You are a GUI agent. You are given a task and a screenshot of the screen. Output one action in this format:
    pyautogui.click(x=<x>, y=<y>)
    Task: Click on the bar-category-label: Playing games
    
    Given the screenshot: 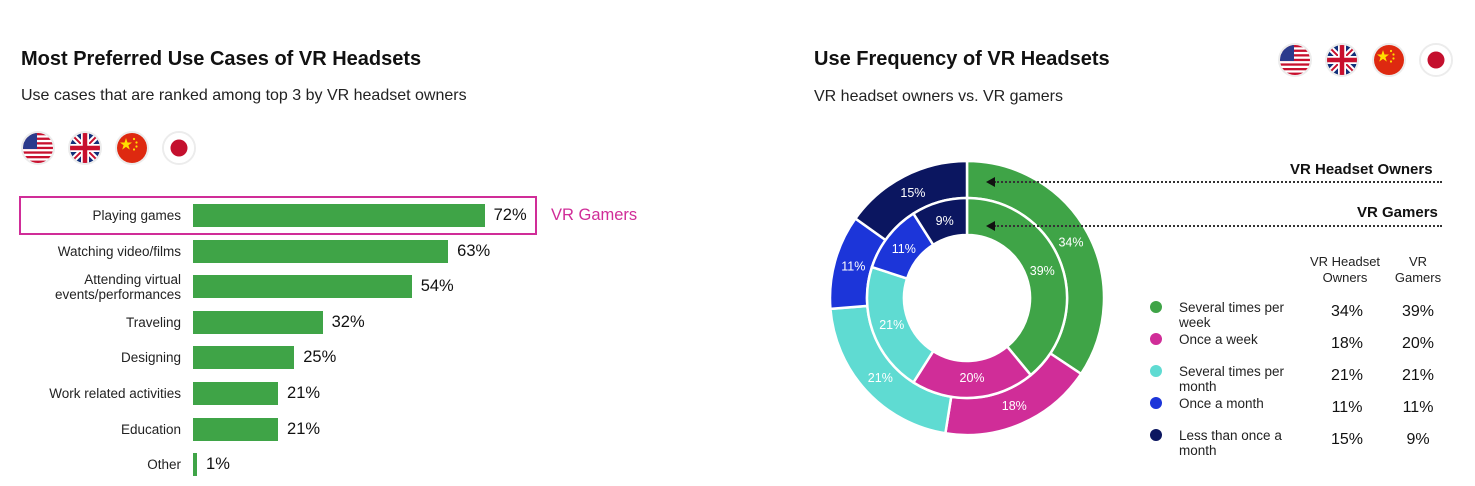 What is the action you would take?
    pyautogui.click(x=136, y=215)
    